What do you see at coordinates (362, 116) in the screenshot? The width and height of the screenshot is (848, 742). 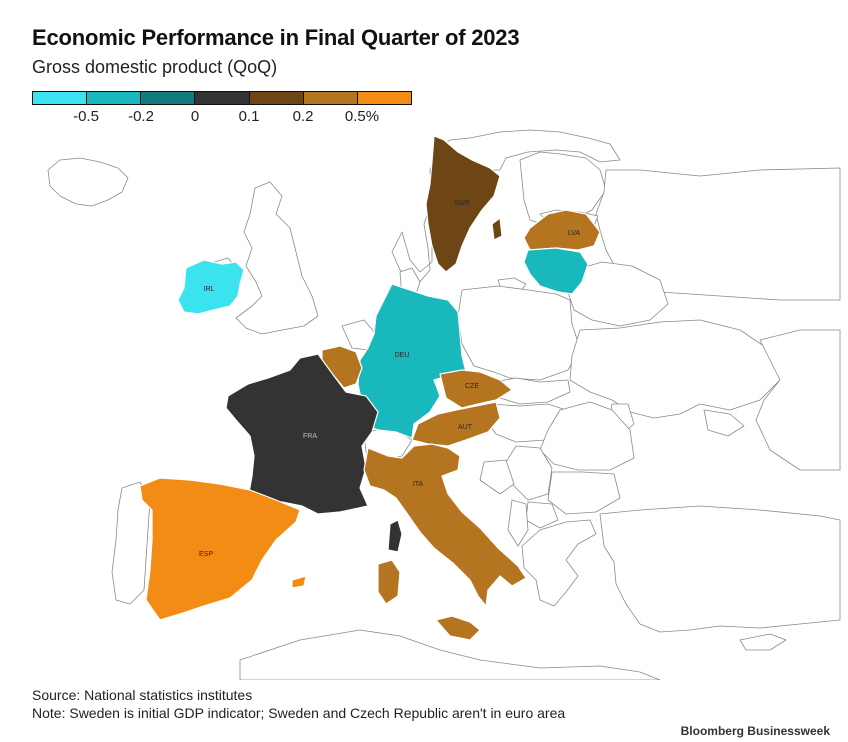 I see `legend-tick: 0.5%` at bounding box center [362, 116].